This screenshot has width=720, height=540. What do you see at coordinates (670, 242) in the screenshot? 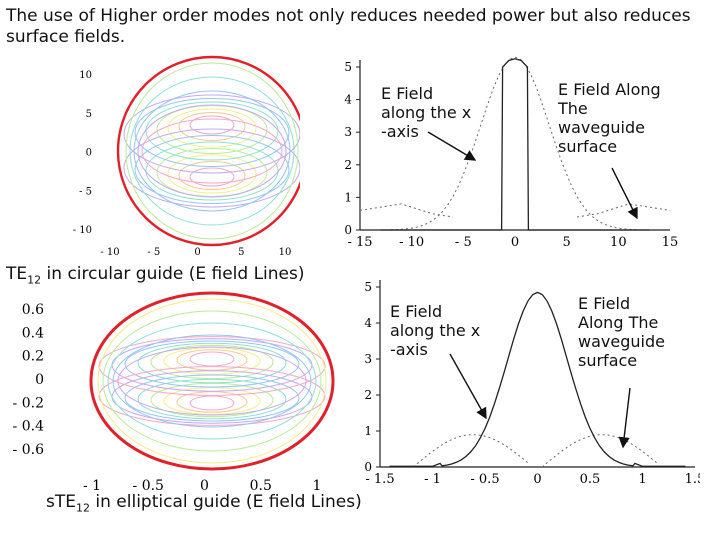
I see `x-tick-label: 15` at bounding box center [670, 242].